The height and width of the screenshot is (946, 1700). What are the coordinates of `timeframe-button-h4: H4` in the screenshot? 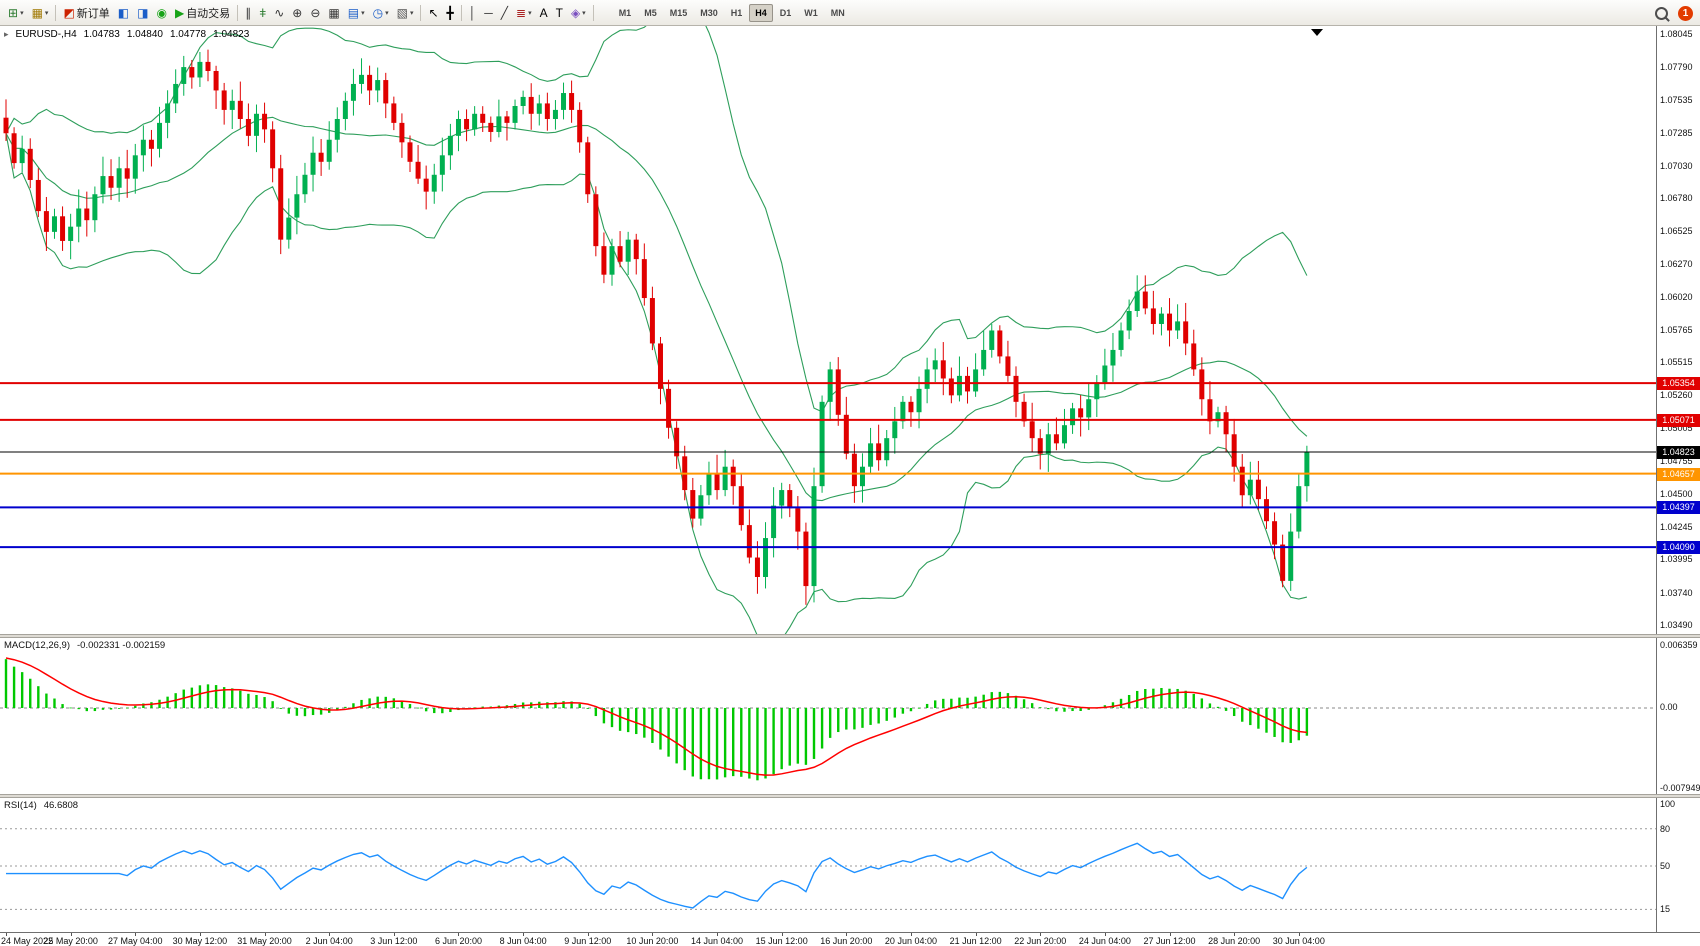 It's located at (761, 12).